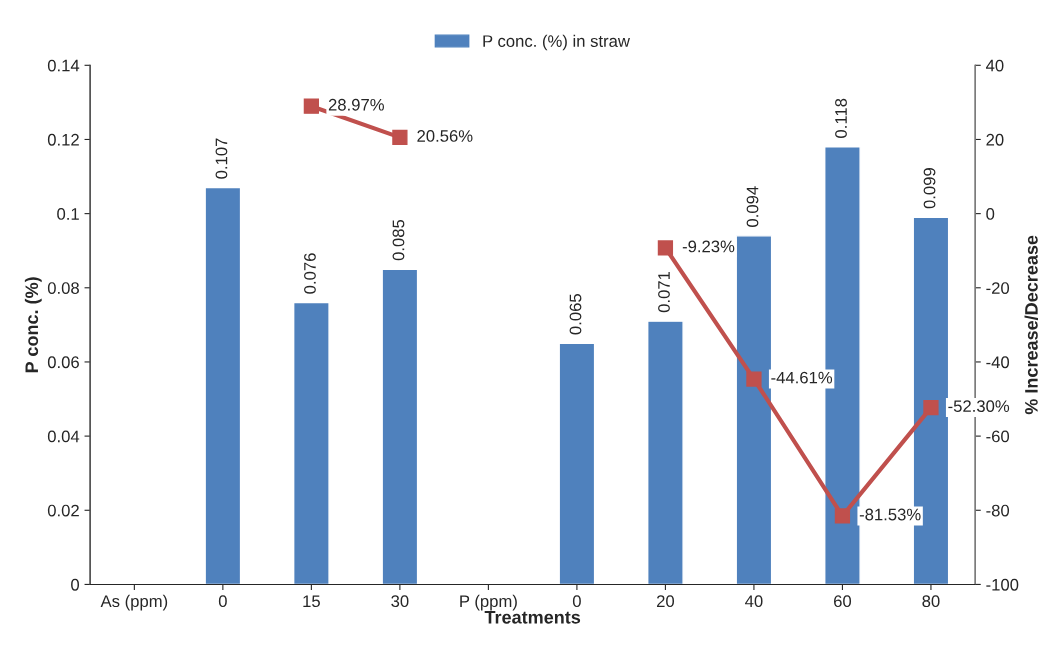 This screenshot has height=653, width=1060. I want to click on x-tick-label: As (ppm), so click(134, 602).